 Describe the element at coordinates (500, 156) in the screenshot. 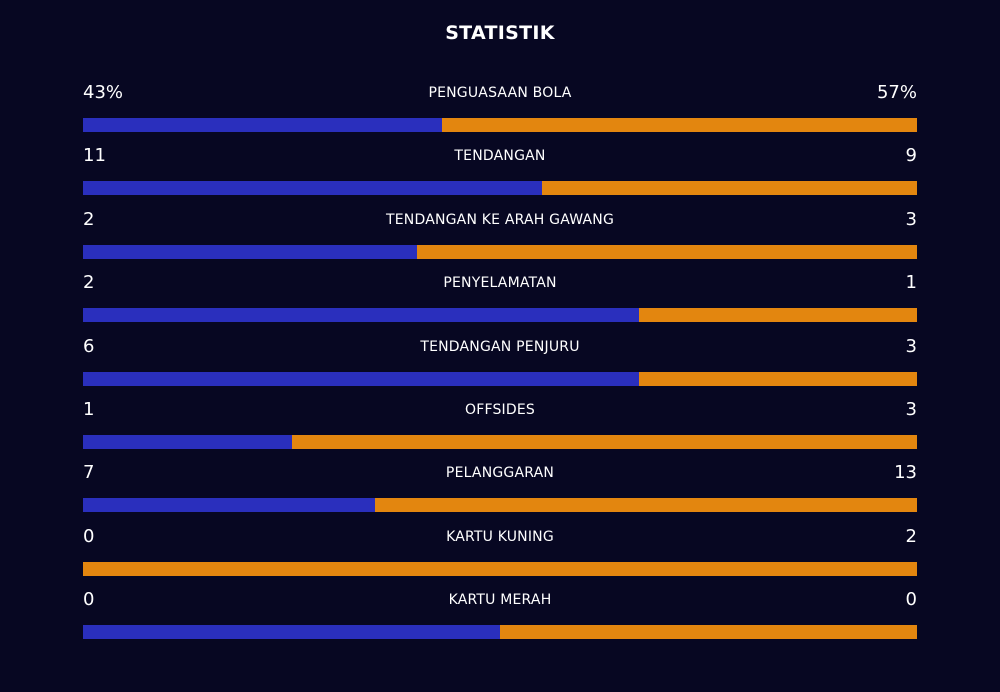

I see `stat-label: TENDANGAN` at that location.